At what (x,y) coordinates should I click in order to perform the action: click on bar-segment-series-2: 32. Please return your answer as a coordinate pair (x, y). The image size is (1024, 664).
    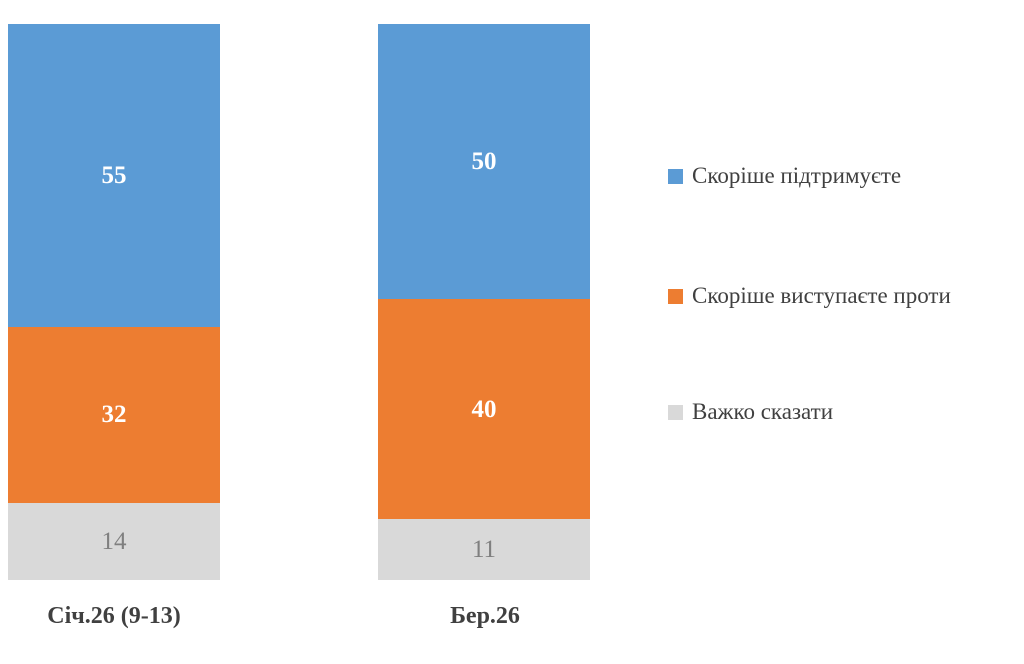
    Looking at the image, I should click on (114, 414).